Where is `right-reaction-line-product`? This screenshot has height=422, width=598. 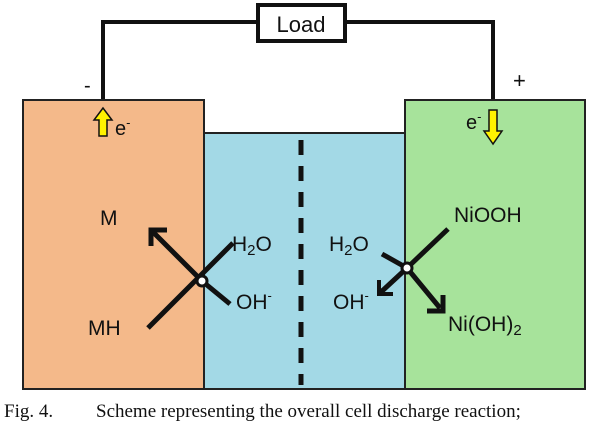
right-reaction-line-product is located at coordinates (423, 288).